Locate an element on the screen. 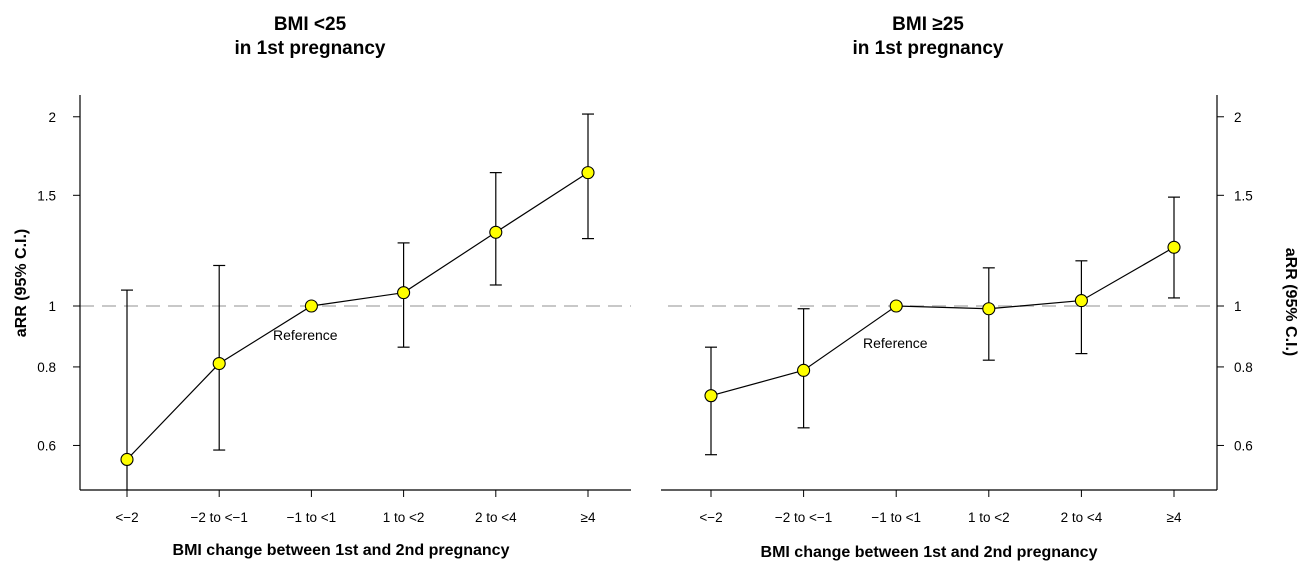 This screenshot has width=1303, height=562. chart-title: BMI ≥25 is located at coordinates (928, 24).